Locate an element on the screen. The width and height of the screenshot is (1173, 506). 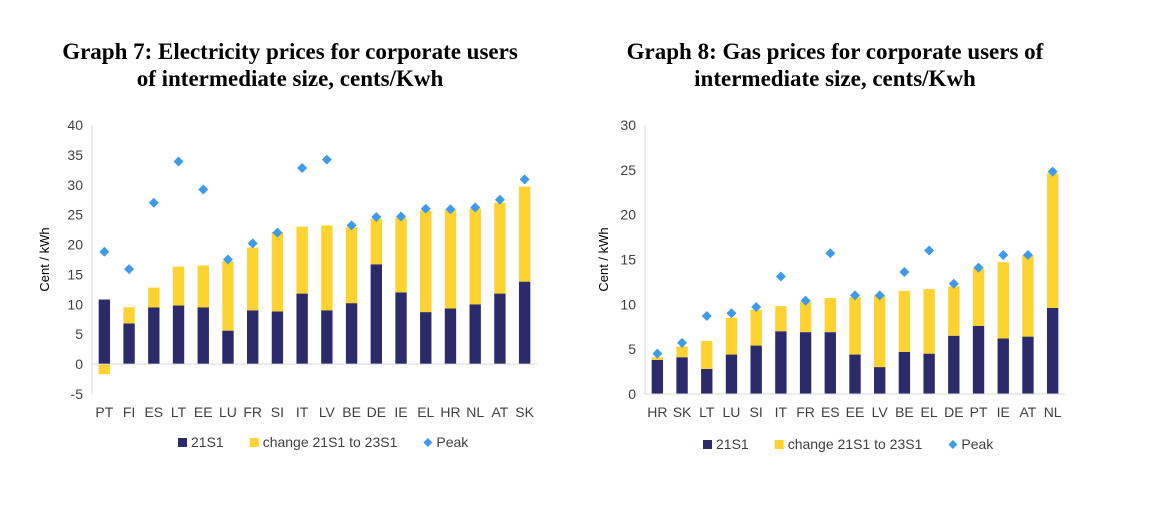
chart-title-line: intermediate size, cents/Kwh is located at coordinates (835, 78).